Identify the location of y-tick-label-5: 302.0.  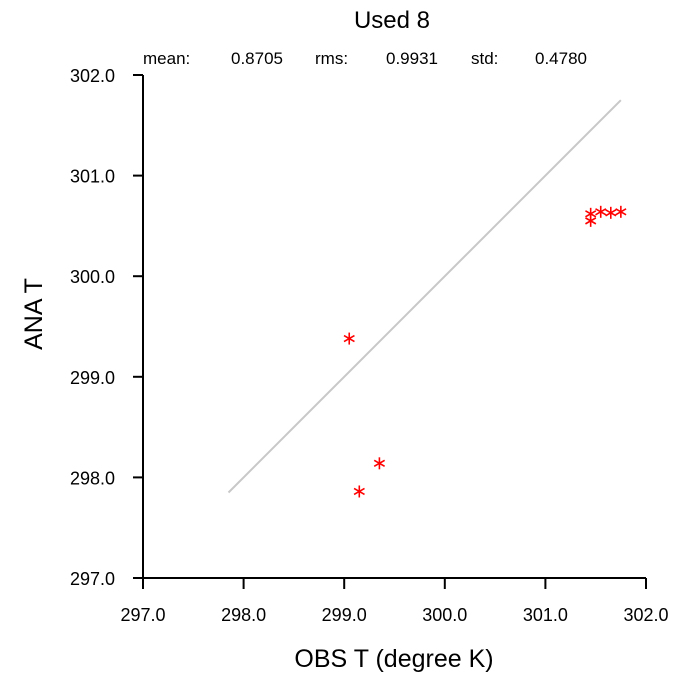
(92, 76).